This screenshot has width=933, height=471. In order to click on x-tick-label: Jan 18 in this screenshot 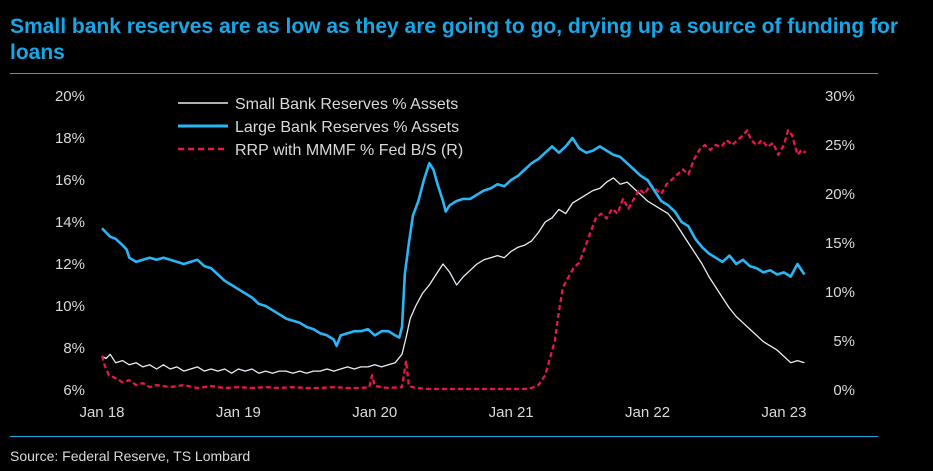, I will do `click(101, 412)`.